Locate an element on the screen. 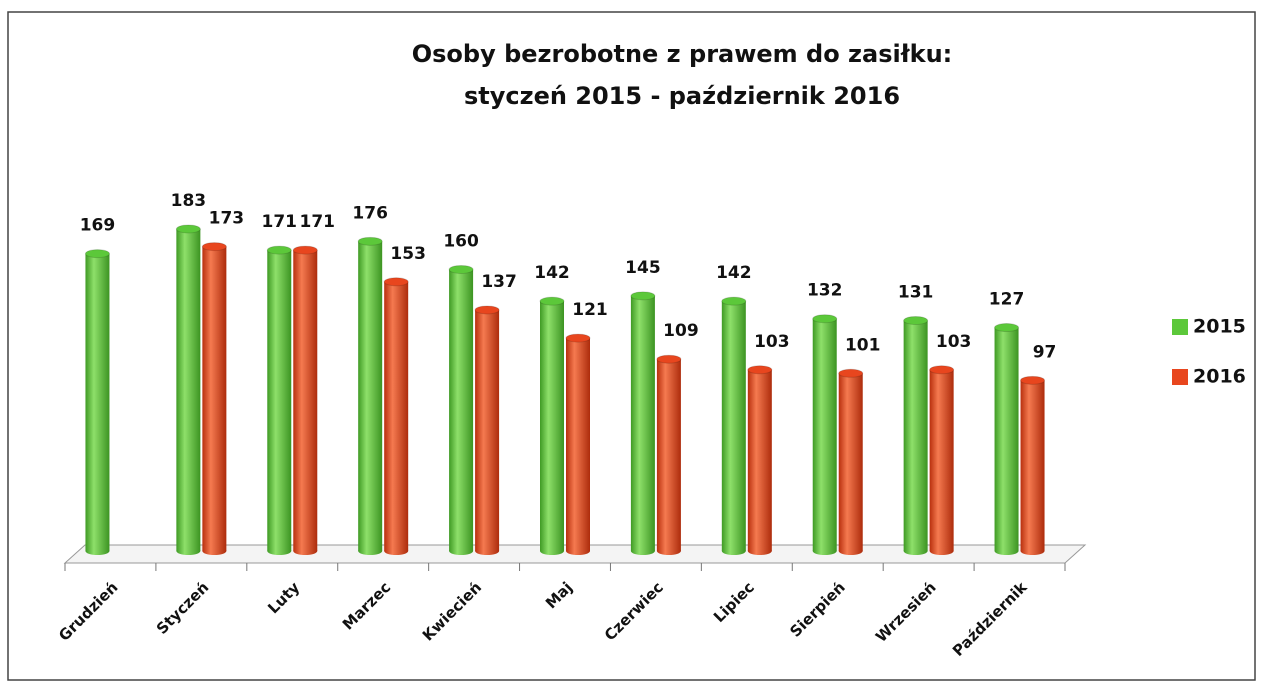 The height and width of the screenshot is (681, 1264). x-tick-label: Wrzesień is located at coordinates (906, 612).